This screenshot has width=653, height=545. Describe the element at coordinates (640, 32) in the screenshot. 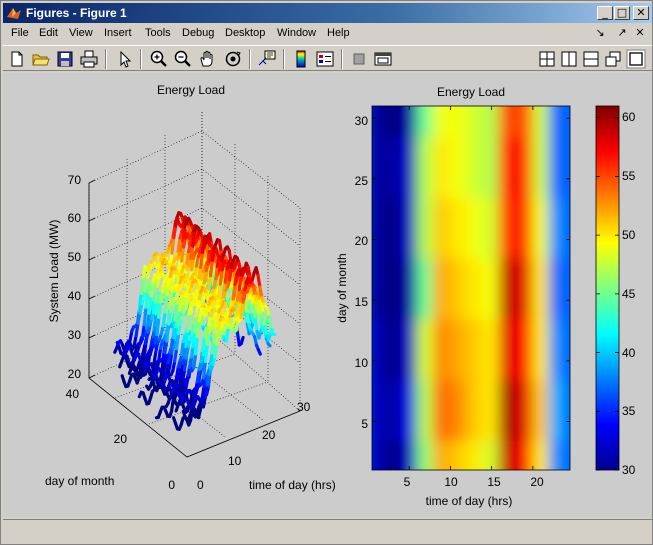

I see `menu-close-icon: ✕` at that location.